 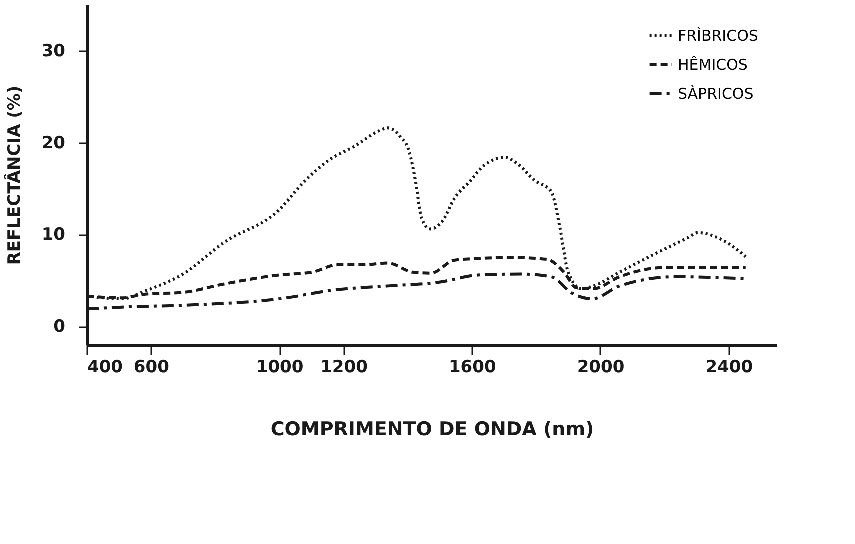 I want to click on y-tick-label: 0, so click(x=60, y=327).